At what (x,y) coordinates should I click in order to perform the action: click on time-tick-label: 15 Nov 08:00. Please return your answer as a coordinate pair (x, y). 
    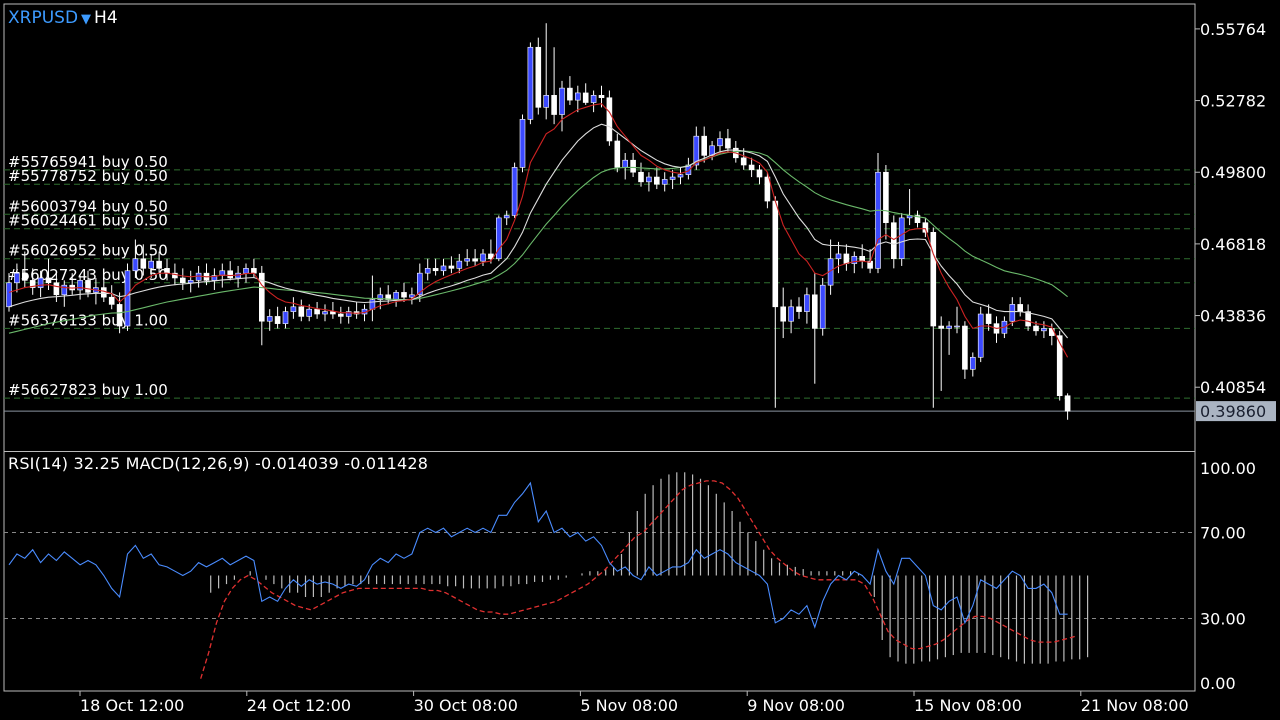
    Looking at the image, I should click on (968, 705).